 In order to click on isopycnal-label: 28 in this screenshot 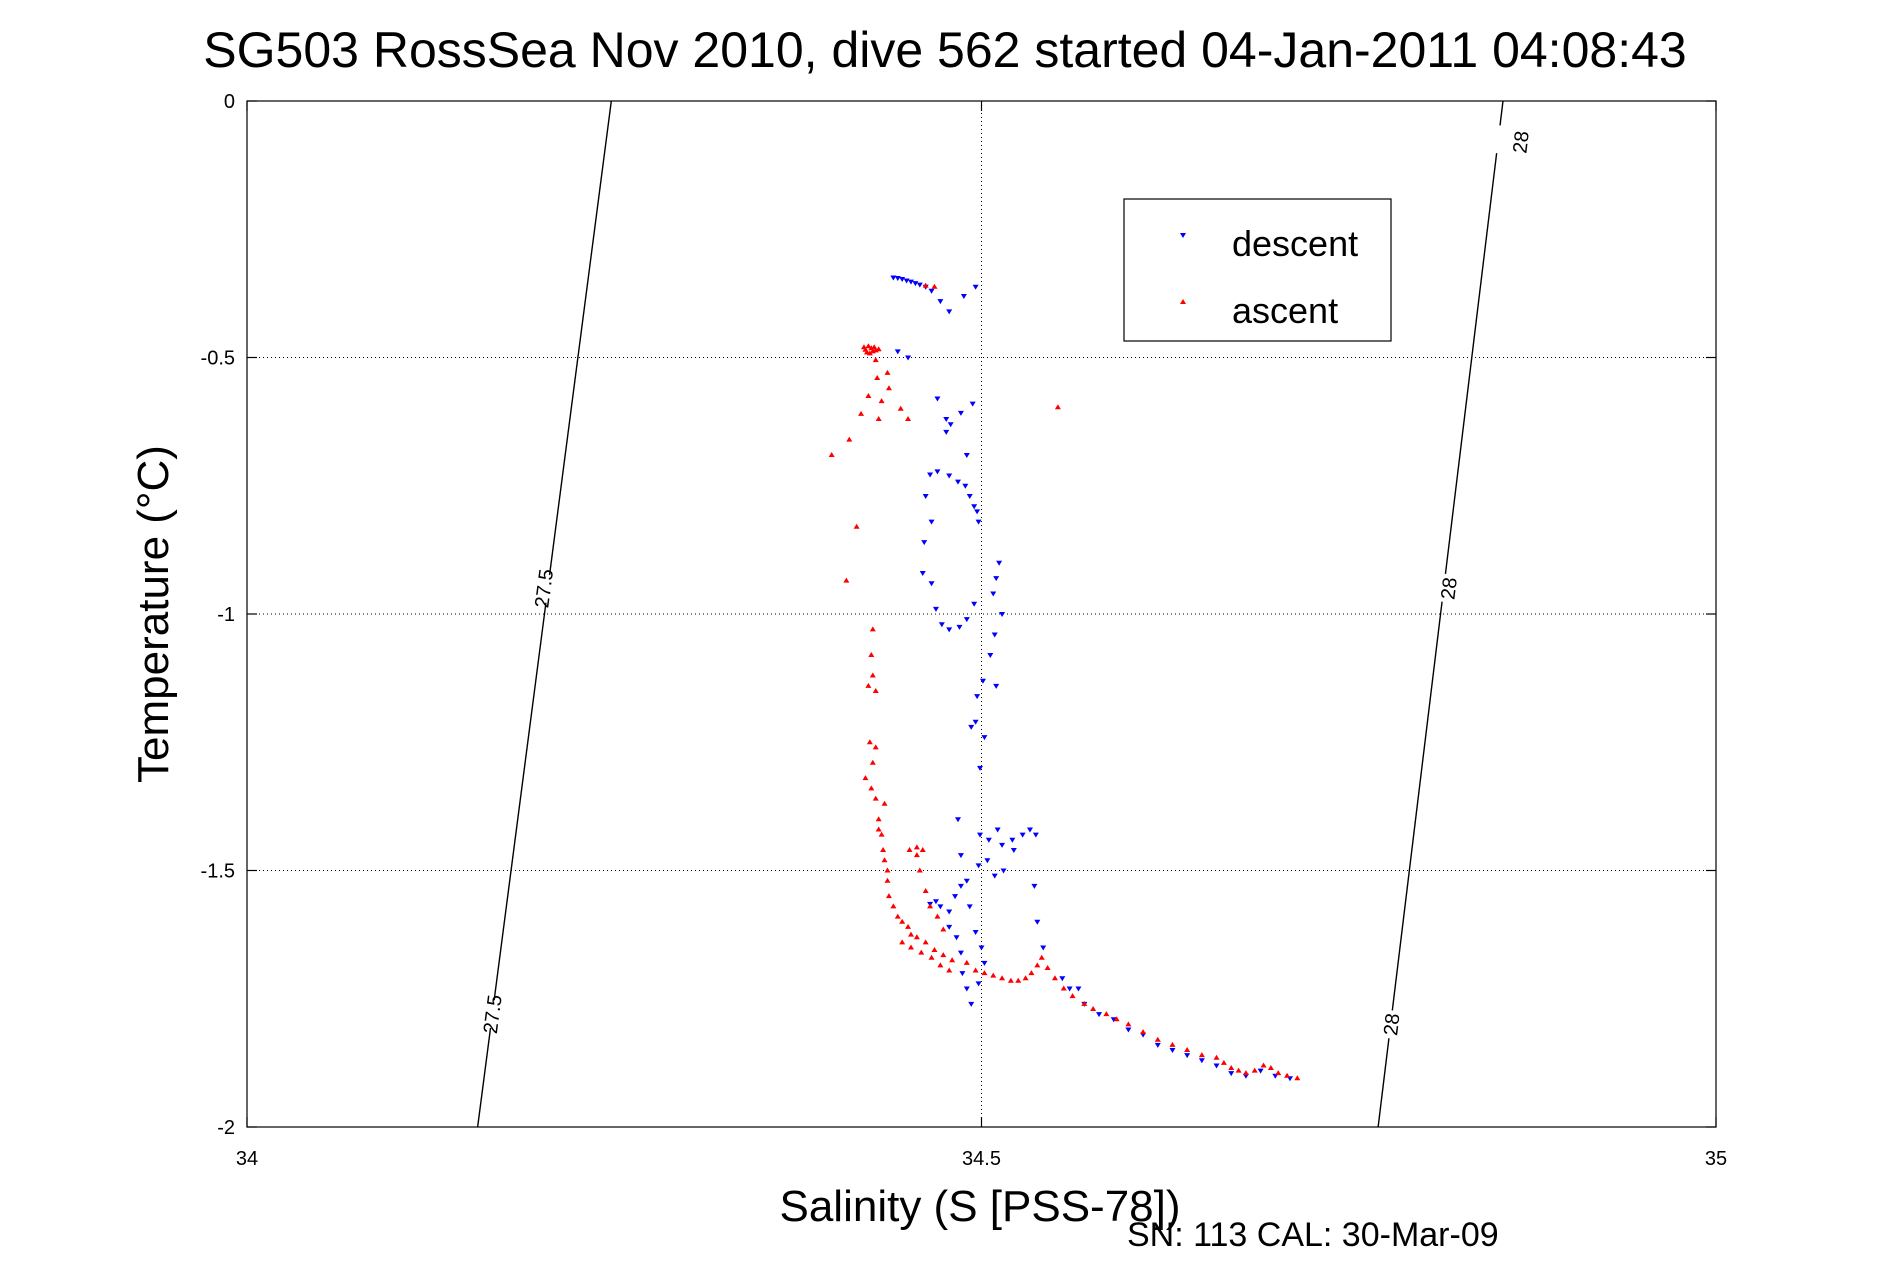, I will do `click(1521, 142)`.